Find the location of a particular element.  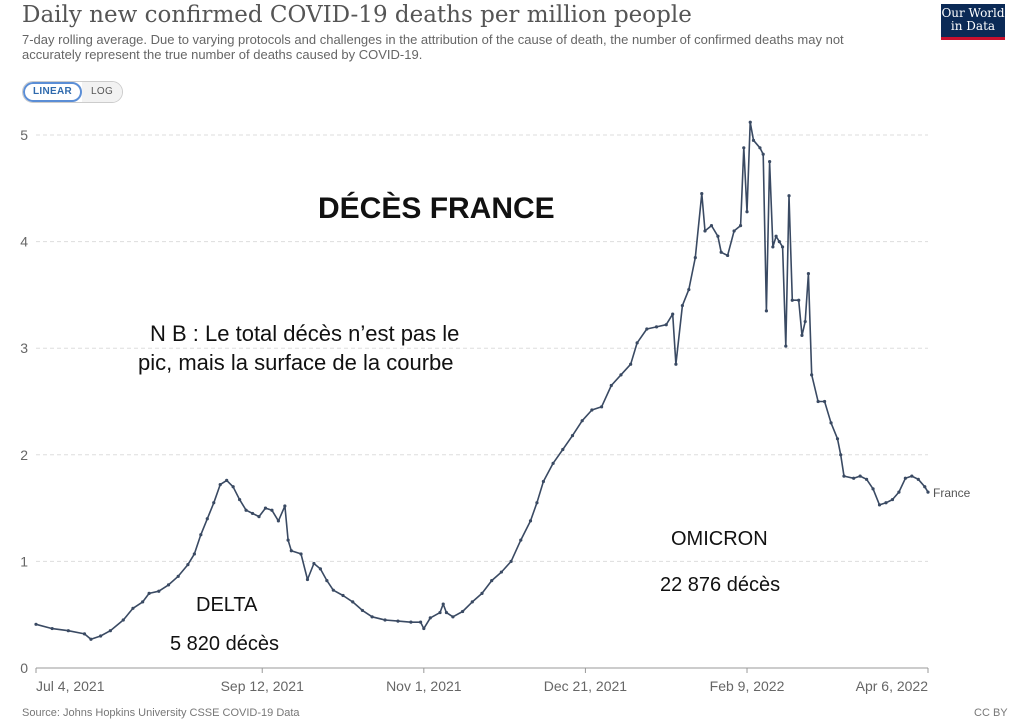

linear-scale-button: LINEAR is located at coordinates (53, 92).